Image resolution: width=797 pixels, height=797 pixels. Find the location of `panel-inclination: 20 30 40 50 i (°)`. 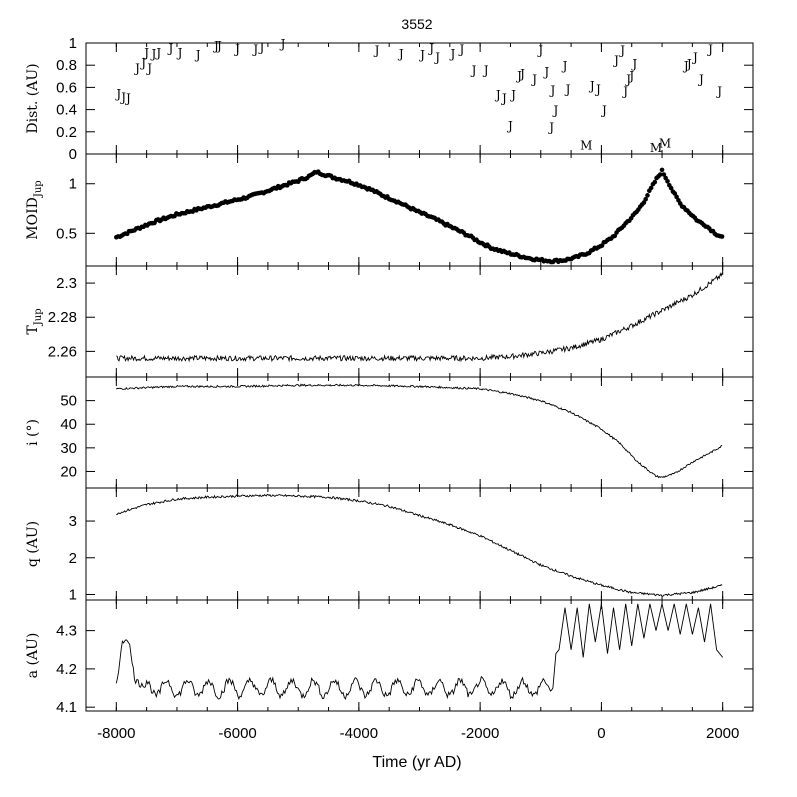

panel-inclination: 20 30 40 50 i (°) is located at coordinates (389, 432).